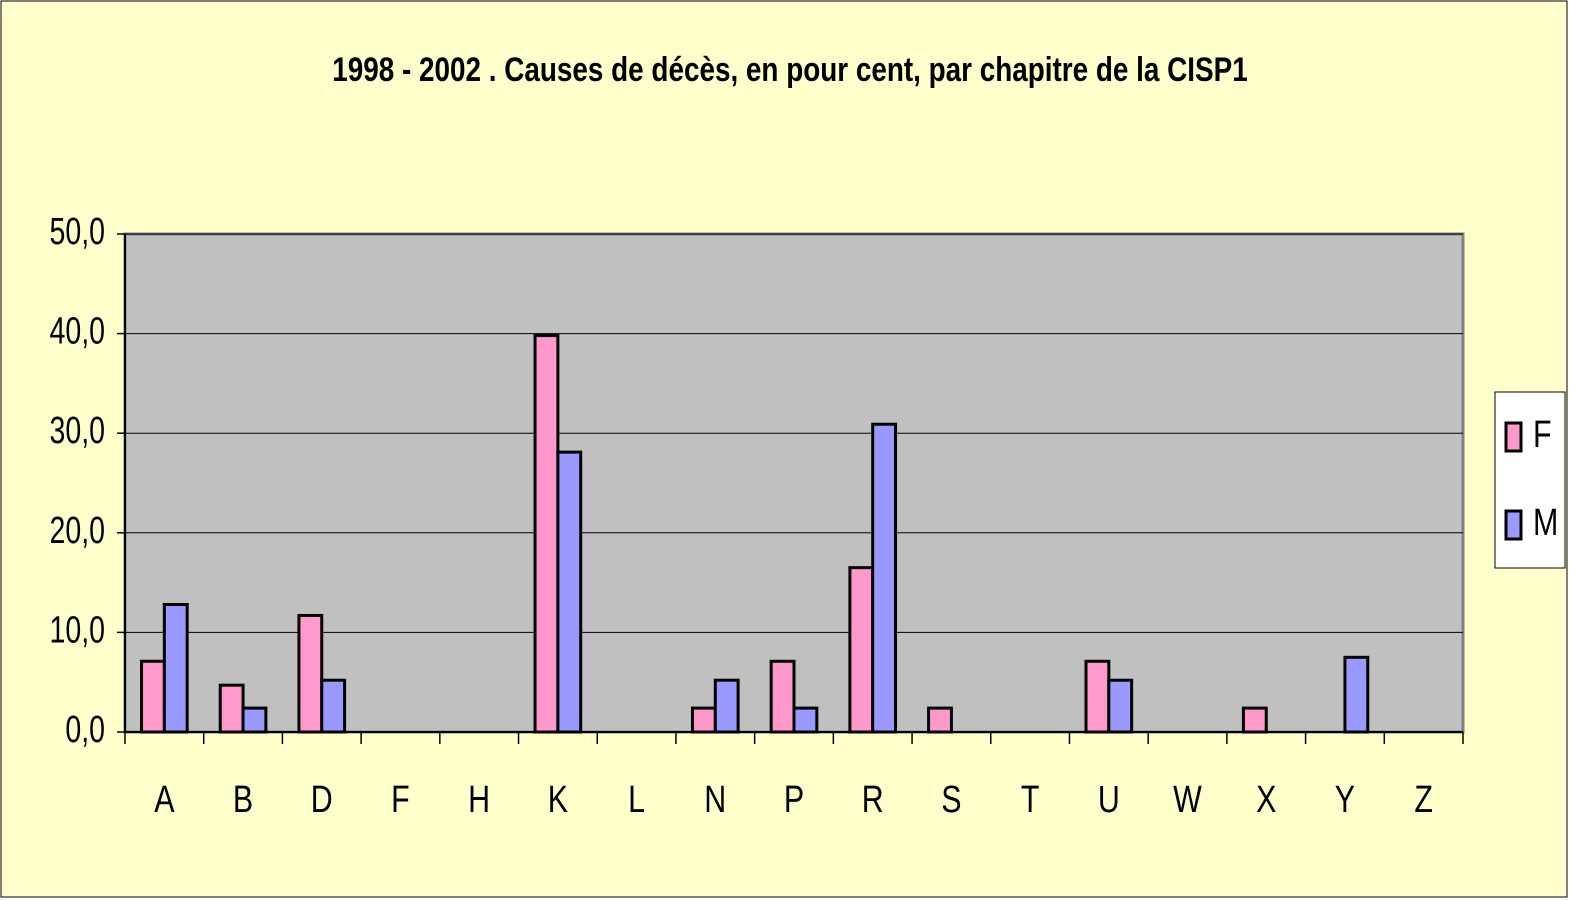 This screenshot has width=1570, height=900. Describe the element at coordinates (1423, 800) in the screenshot. I see `x-tick-label: Z` at that location.